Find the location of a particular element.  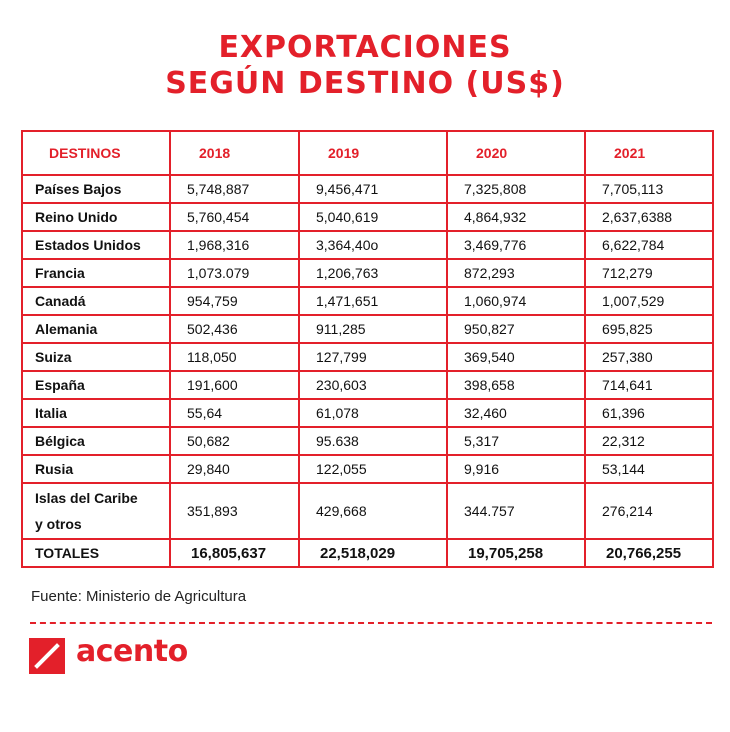

destination-cell: Alemania is located at coordinates (96, 329).